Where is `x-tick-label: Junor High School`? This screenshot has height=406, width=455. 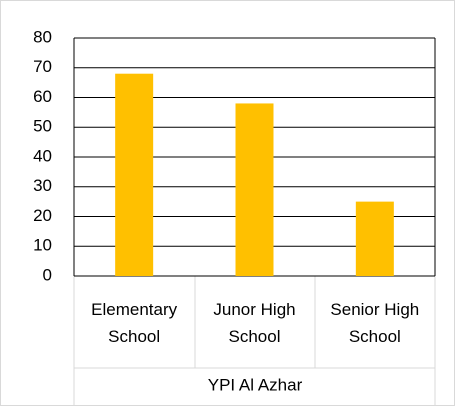 x-tick-label: Junor High School is located at coordinates (254, 323).